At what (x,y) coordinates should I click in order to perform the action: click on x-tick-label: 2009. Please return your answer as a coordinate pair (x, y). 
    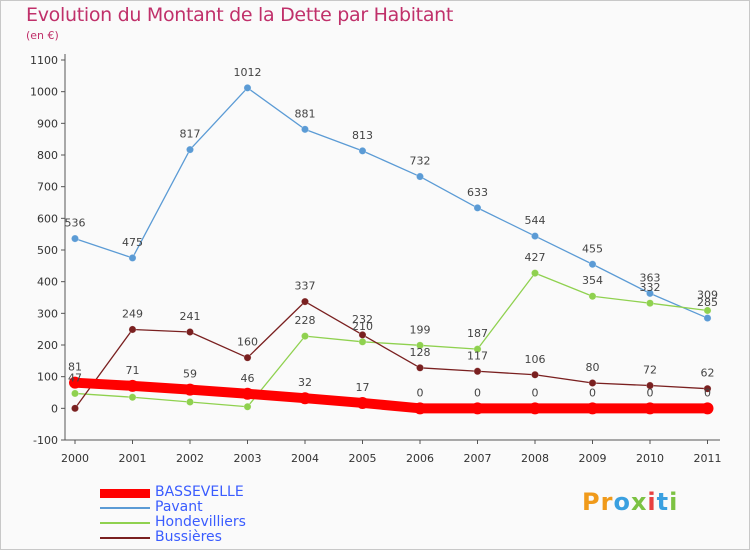
    Looking at the image, I should click on (593, 458).